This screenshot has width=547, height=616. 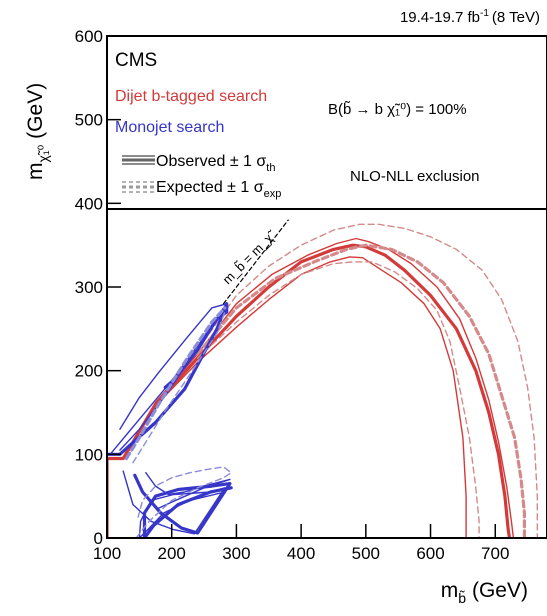 I want to click on legend-observed-swatch, so click(x=138, y=160).